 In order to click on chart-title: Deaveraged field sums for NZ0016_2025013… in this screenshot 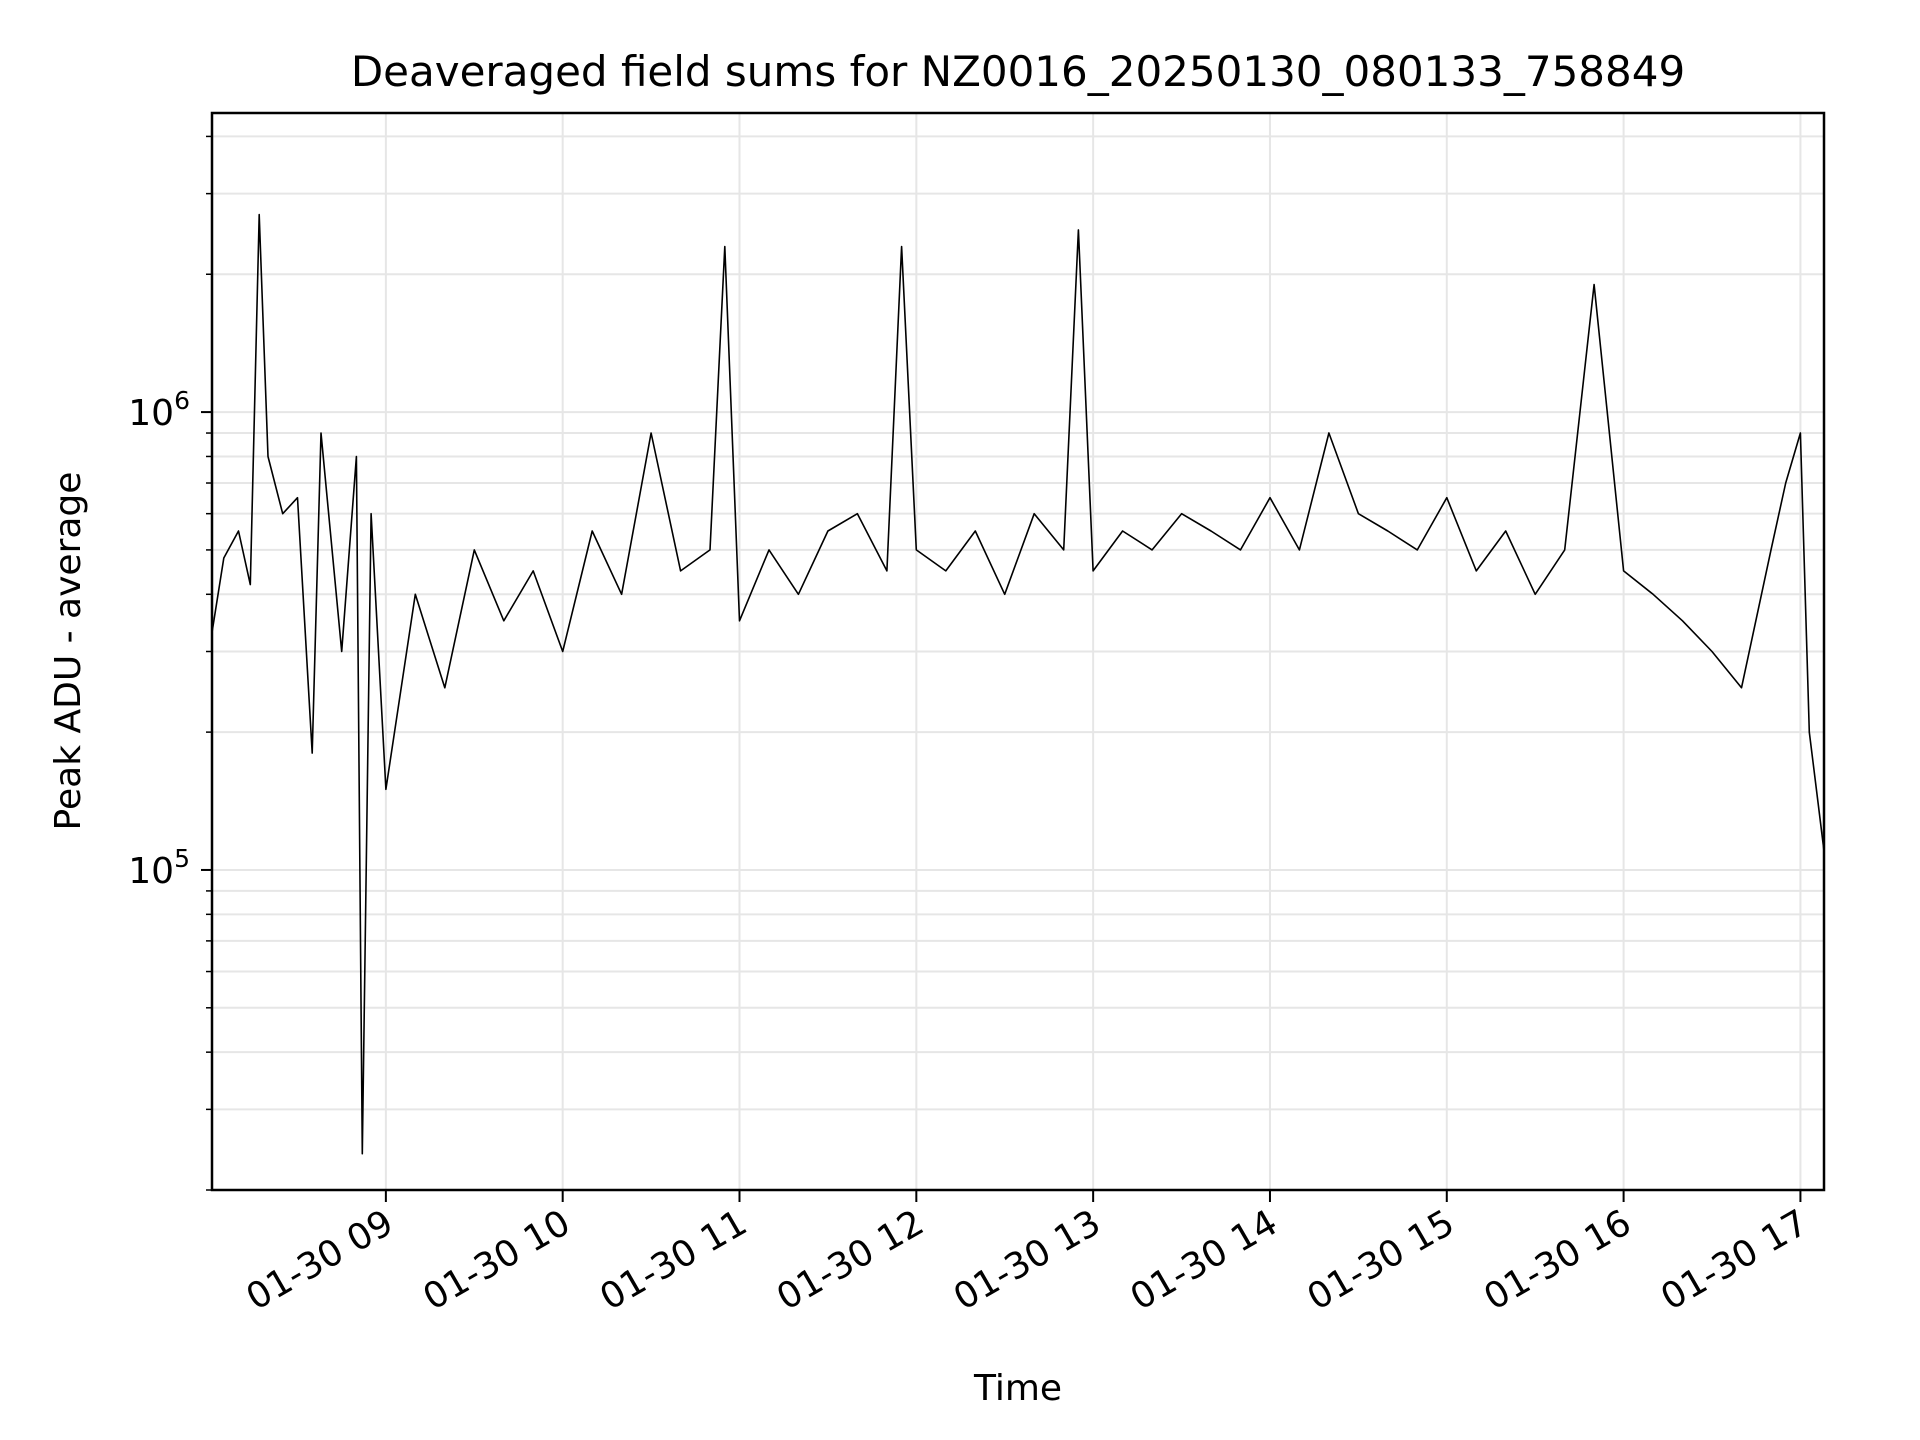, I will do `click(1018, 71)`.